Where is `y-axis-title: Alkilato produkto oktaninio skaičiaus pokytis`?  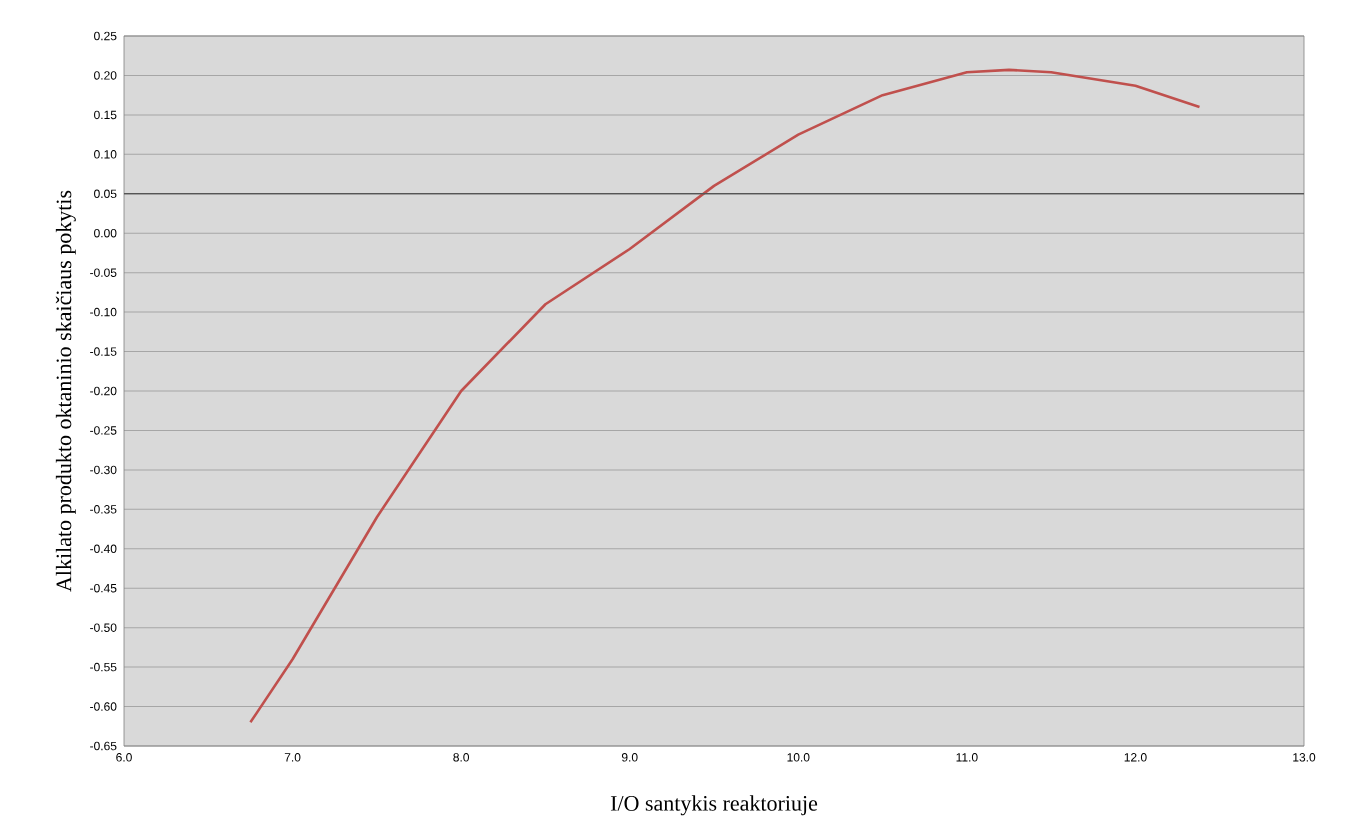
y-axis-title: Alkilato produkto oktaninio skaičiaus pokytis is located at coordinates (65, 391).